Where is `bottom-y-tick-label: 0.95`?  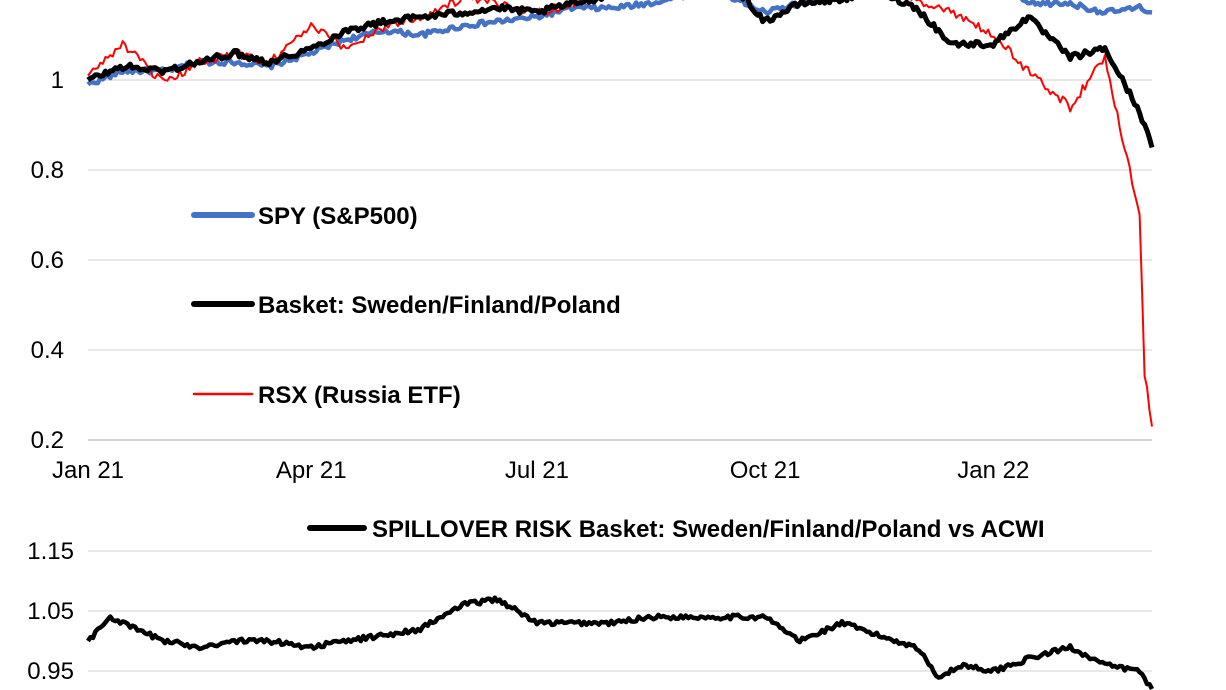 bottom-y-tick-label: 0.95 is located at coordinates (50, 671).